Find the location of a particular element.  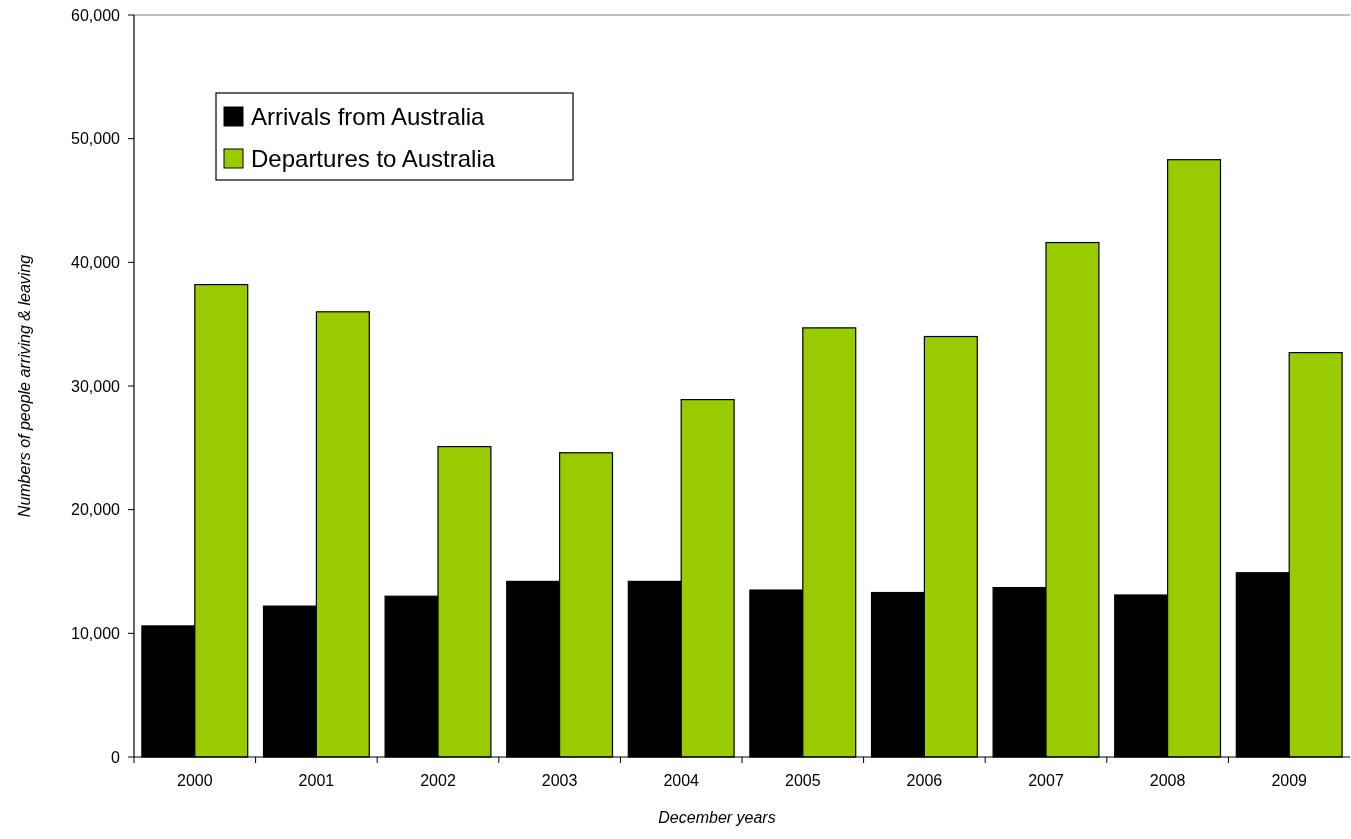

y-tick-label: 20,000 is located at coordinates (96, 510).